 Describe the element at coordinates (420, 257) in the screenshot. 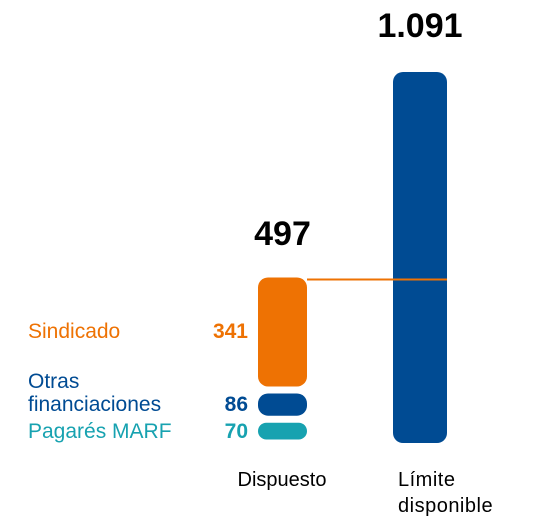

I see `bar` at that location.